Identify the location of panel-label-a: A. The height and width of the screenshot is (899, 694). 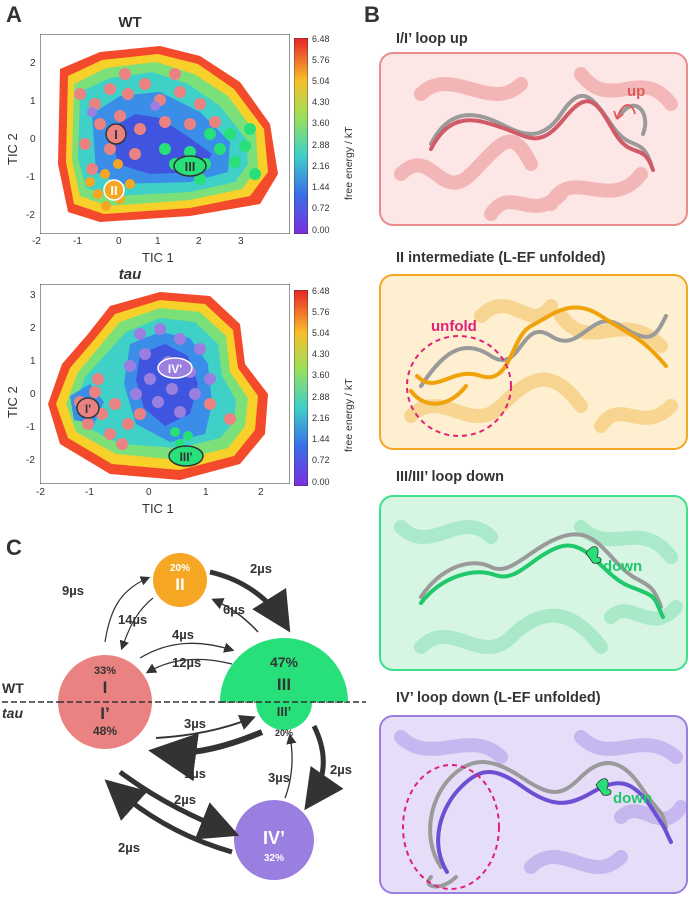
(14, 14).